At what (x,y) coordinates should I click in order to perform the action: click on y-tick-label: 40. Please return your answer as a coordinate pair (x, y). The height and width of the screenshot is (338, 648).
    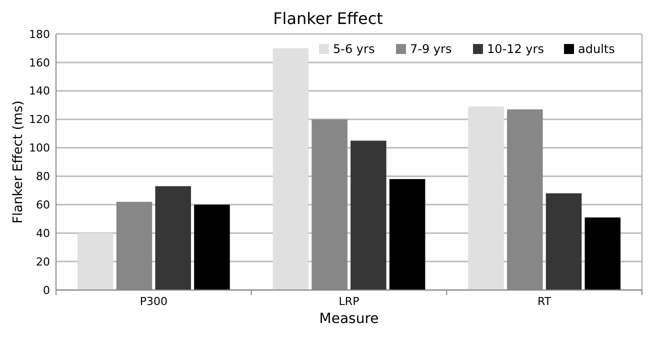
    Looking at the image, I should click on (43, 233).